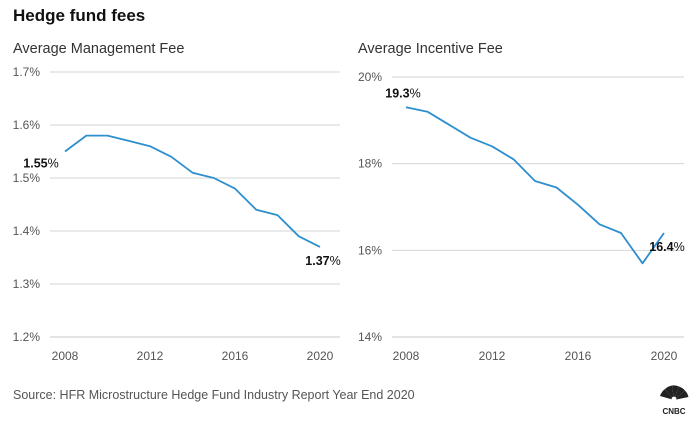 The height and width of the screenshot is (422, 700). Describe the element at coordinates (192, 191) in the screenshot. I see `chart-1-series-line` at that location.